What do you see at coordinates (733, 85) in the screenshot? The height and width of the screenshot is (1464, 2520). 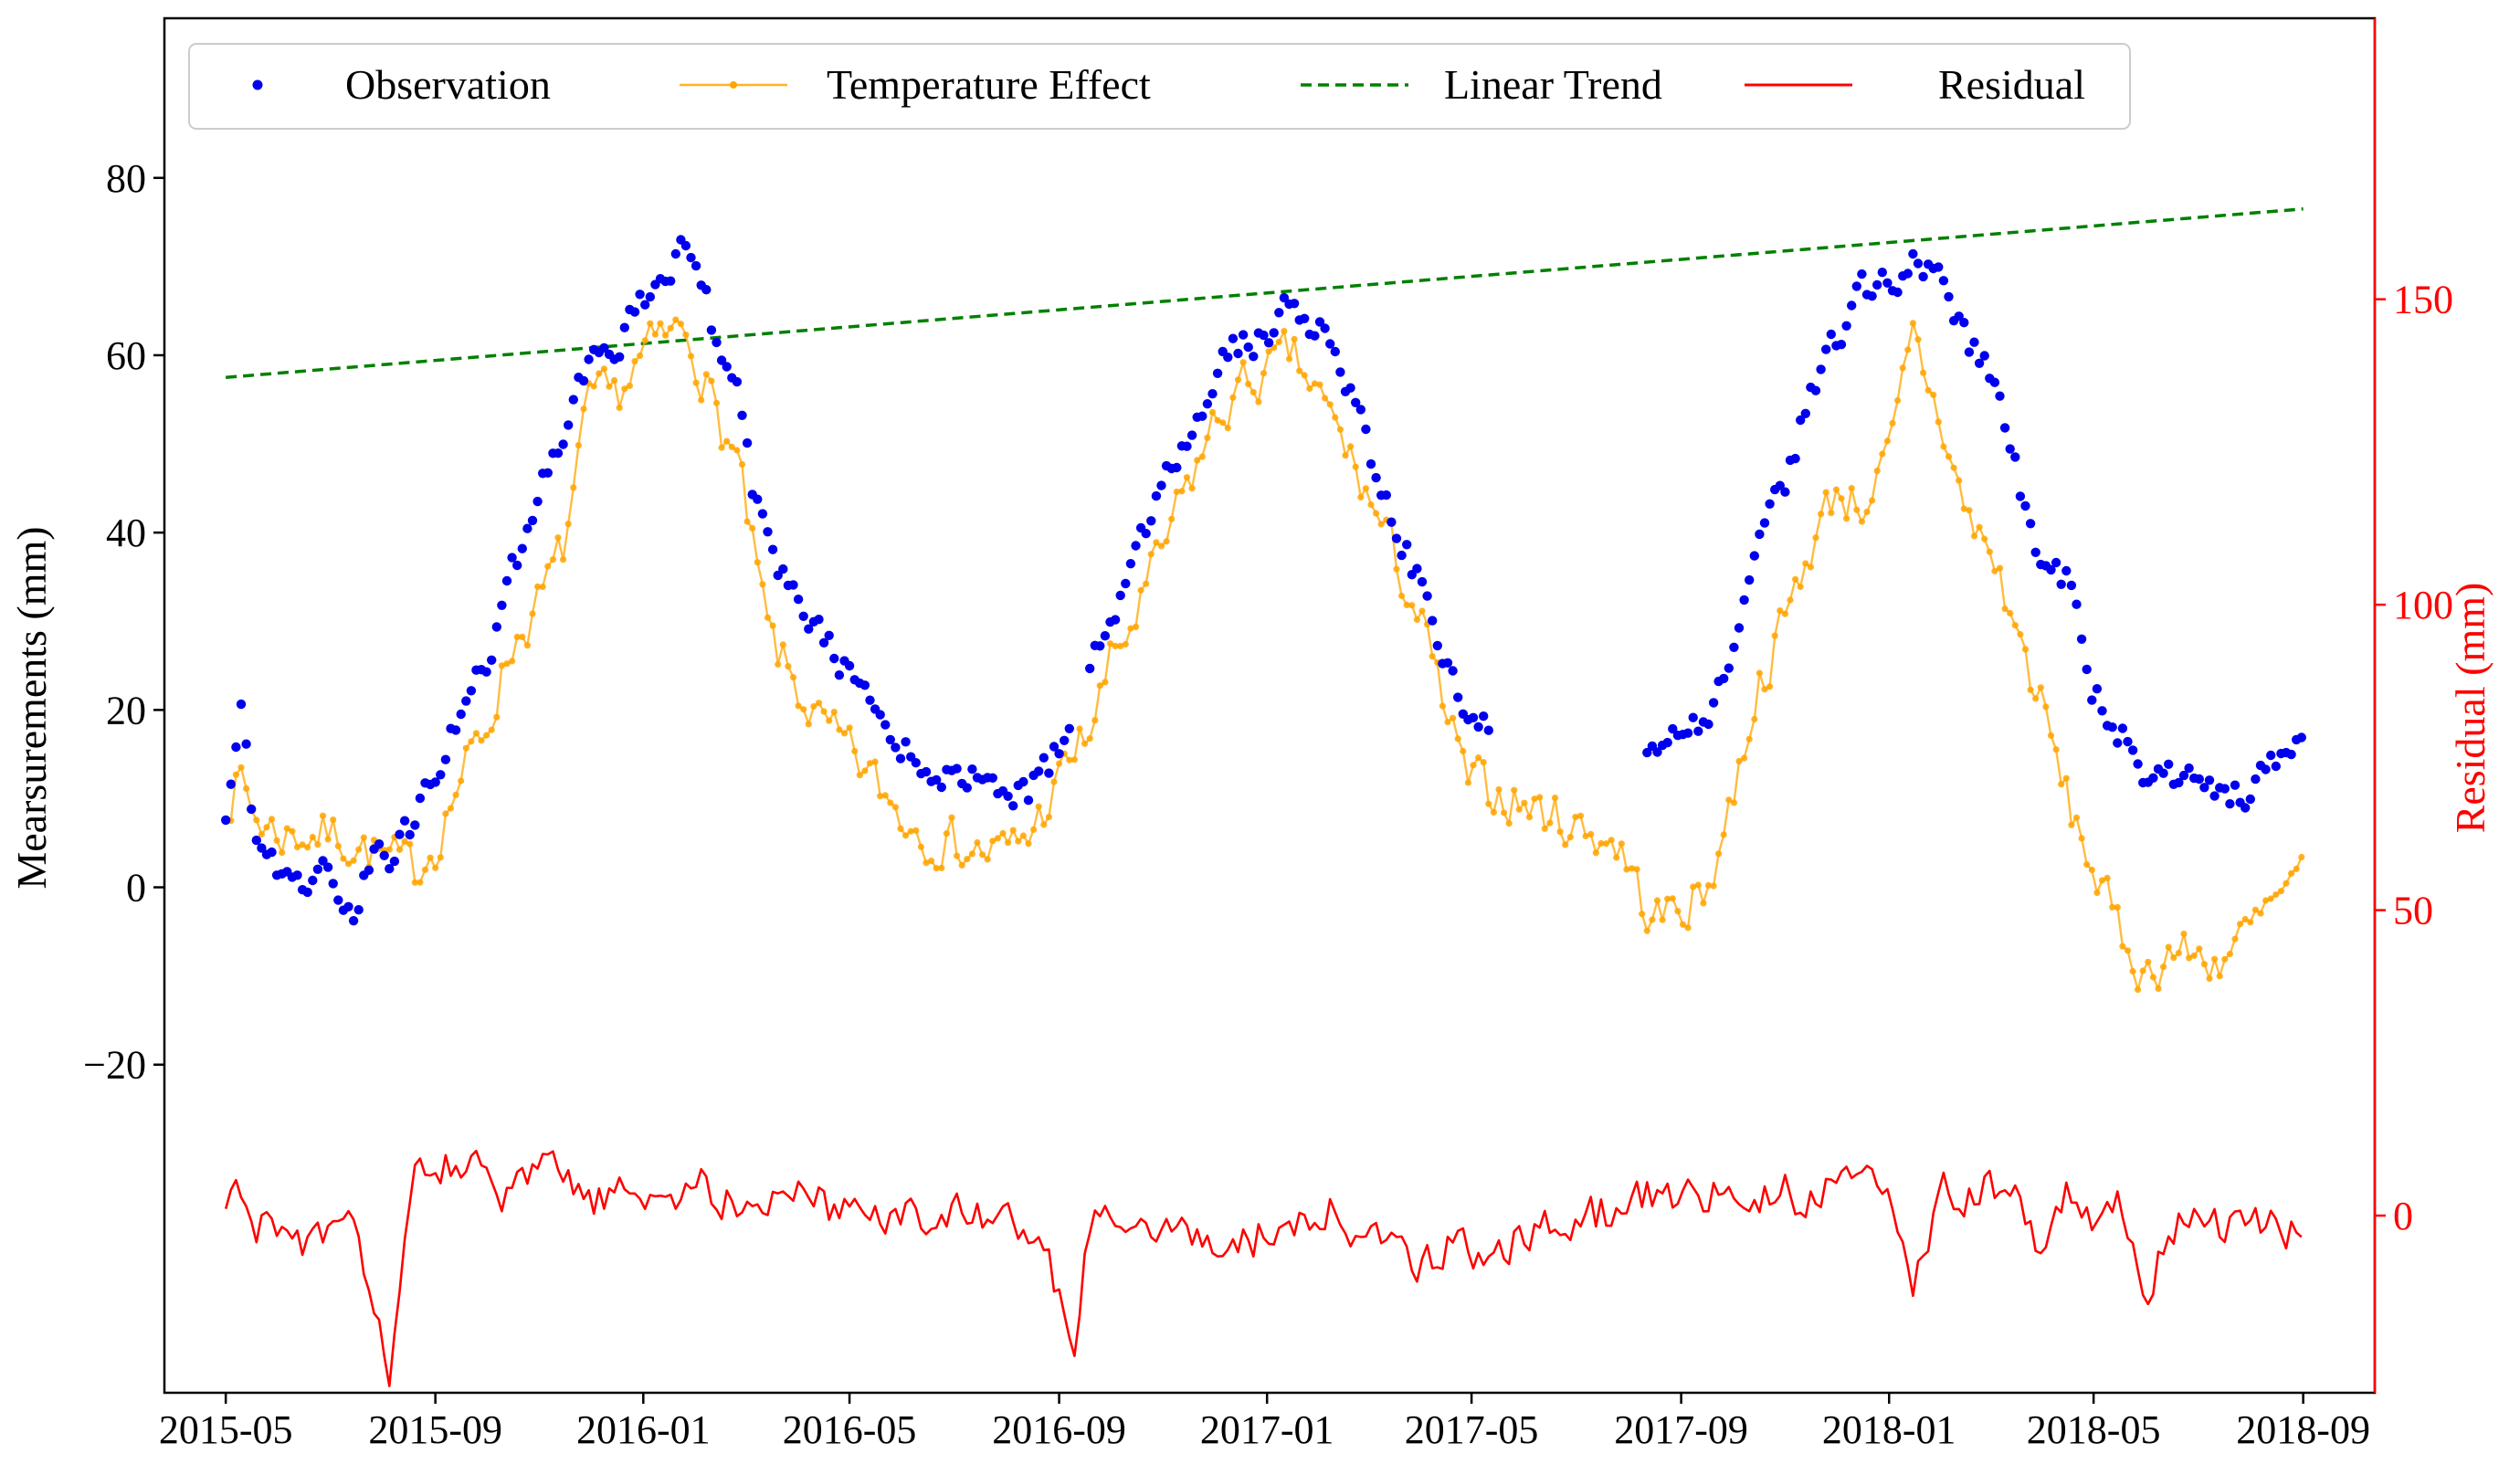 I see `legend-temperature-marker` at bounding box center [733, 85].